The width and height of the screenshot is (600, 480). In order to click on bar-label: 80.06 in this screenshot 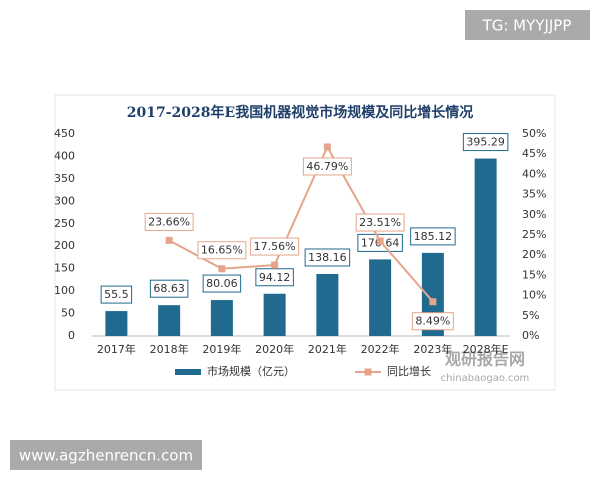, I will do `click(222, 283)`.